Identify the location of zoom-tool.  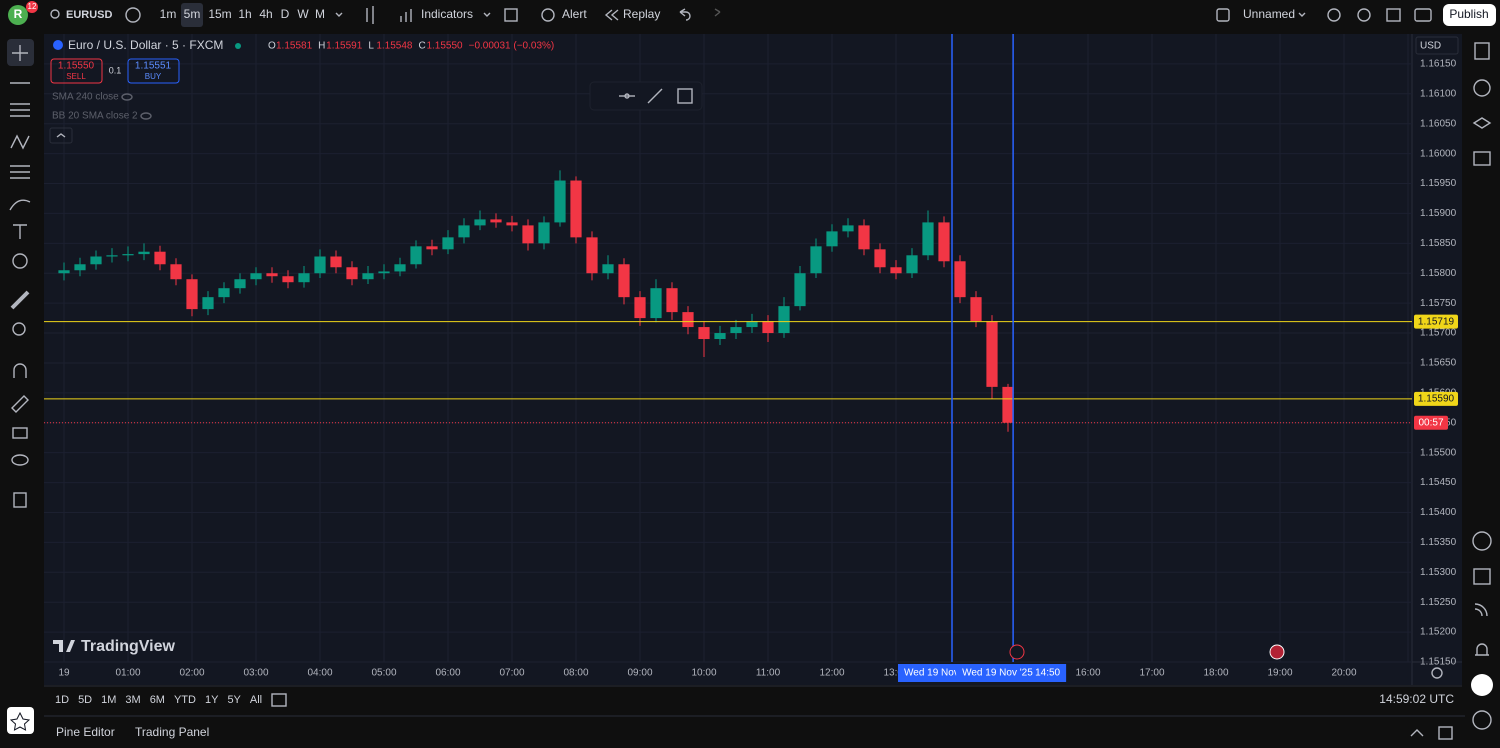
(19, 329).